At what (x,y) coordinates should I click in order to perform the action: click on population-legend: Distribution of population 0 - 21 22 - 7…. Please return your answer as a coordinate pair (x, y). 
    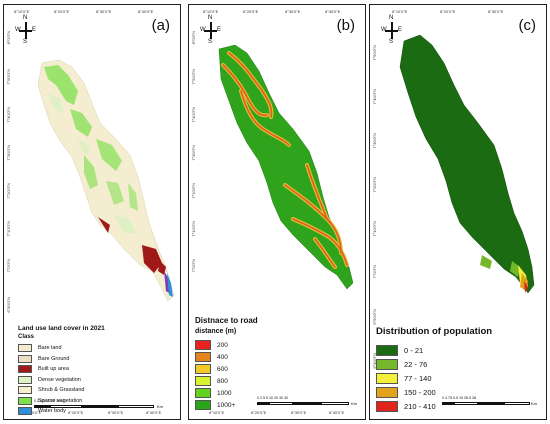
    Looking at the image, I should click on (434, 369).